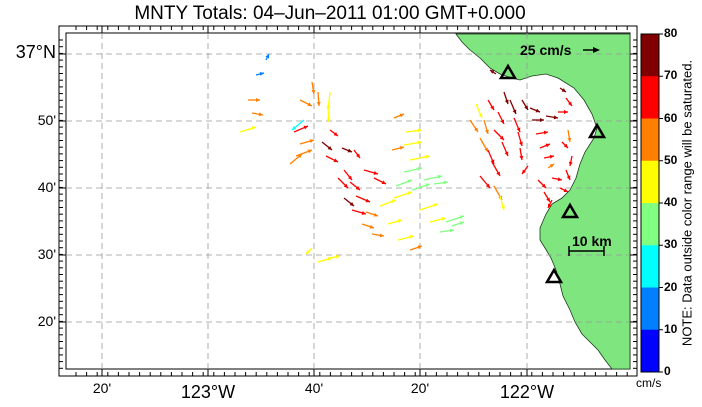 This screenshot has height=407, width=702. What do you see at coordinates (671, 117) in the screenshot?
I see `colorbar-tick-label: 60` at bounding box center [671, 117].